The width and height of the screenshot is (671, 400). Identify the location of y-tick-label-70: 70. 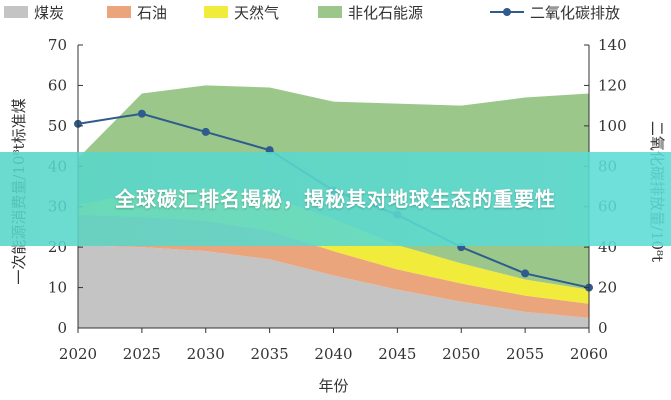
(57, 45).